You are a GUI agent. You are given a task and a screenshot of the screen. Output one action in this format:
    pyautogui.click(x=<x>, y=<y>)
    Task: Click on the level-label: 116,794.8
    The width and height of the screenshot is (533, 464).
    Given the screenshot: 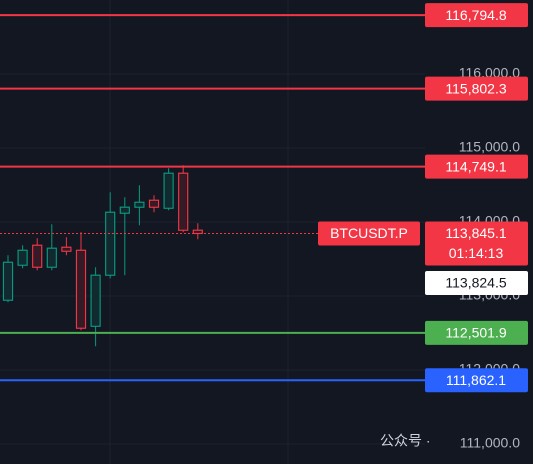 What is the action you would take?
    pyautogui.click(x=475, y=15)
    